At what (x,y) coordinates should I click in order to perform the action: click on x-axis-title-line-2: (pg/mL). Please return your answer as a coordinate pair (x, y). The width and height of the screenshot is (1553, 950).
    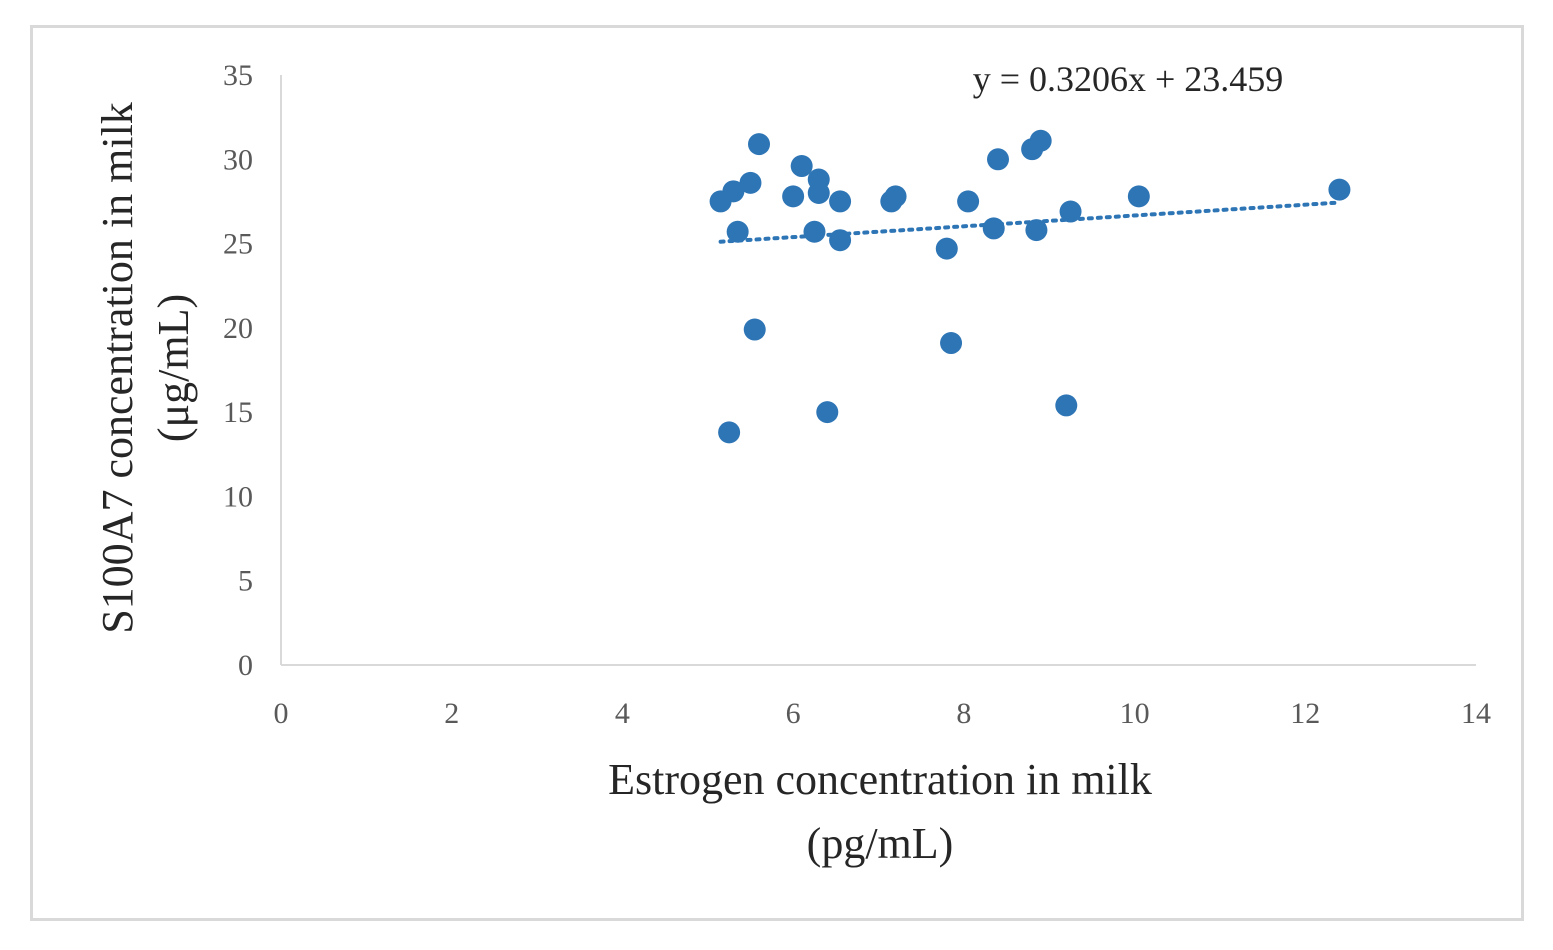
    Looking at the image, I should click on (880, 843).